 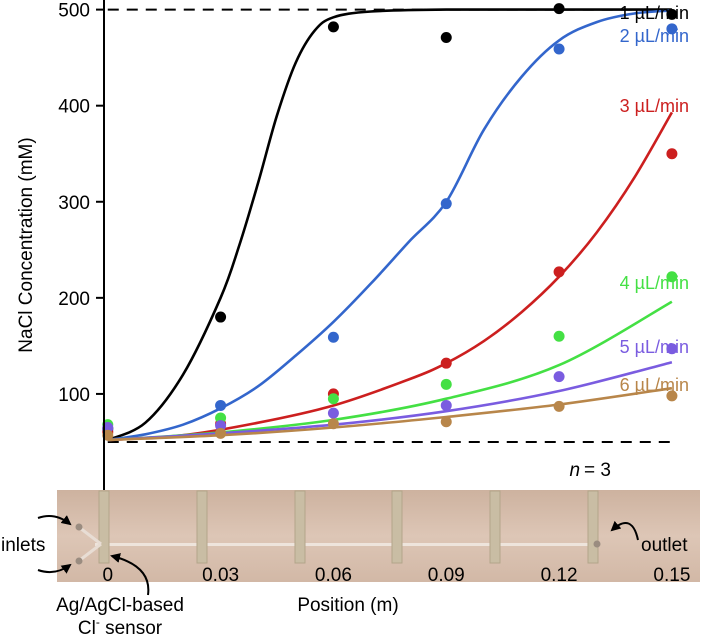 What do you see at coordinates (130, 574) in the screenshot?
I see `sensor-arrow-icon` at bounding box center [130, 574].